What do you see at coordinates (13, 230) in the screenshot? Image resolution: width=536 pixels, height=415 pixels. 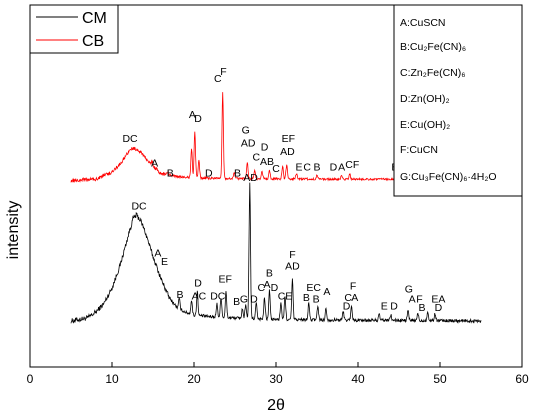 I see `y-axis-label: intensity` at bounding box center [13, 230].